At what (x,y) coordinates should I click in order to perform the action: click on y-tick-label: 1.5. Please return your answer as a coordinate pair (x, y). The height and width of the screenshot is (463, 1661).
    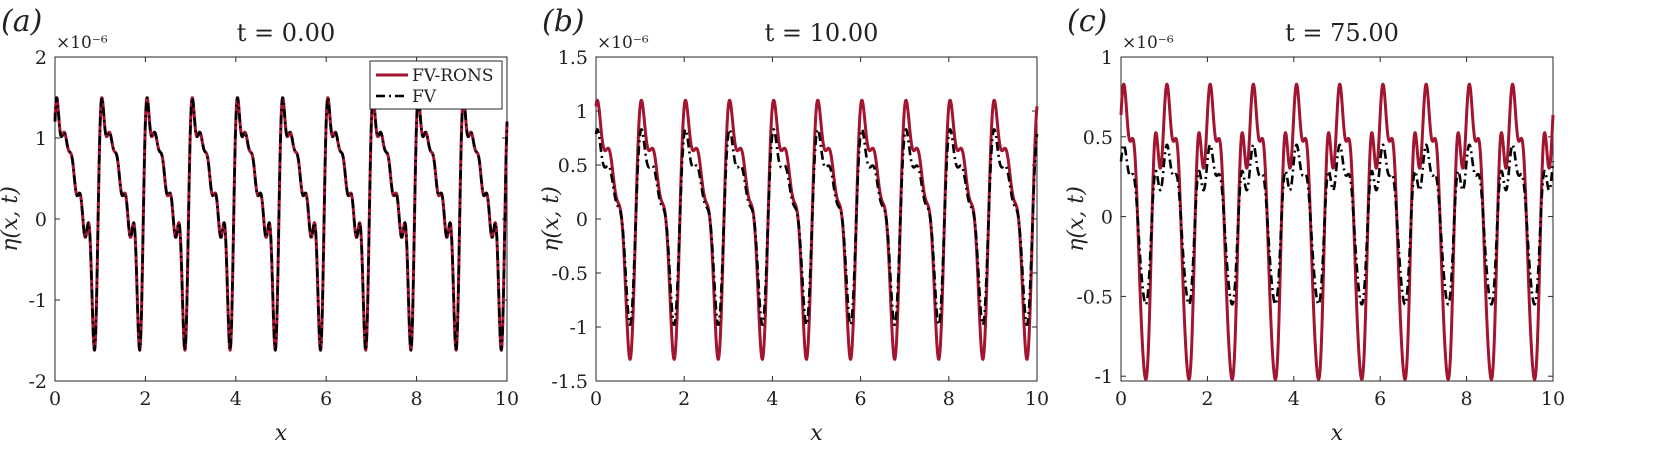
    Looking at the image, I should click on (573, 58).